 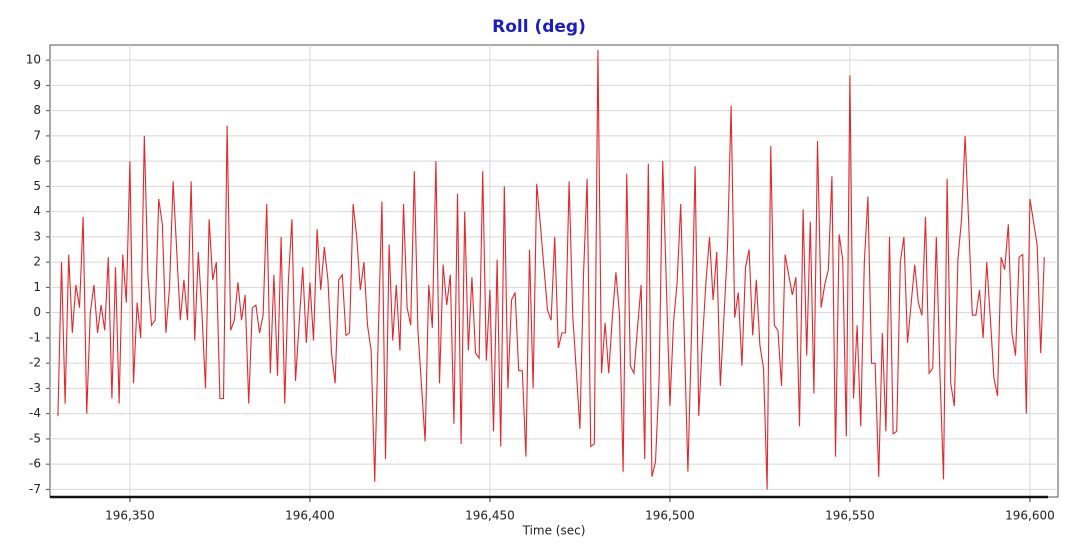 What do you see at coordinates (35, 413) in the screenshot?
I see `y-tick-label: -4` at bounding box center [35, 413].